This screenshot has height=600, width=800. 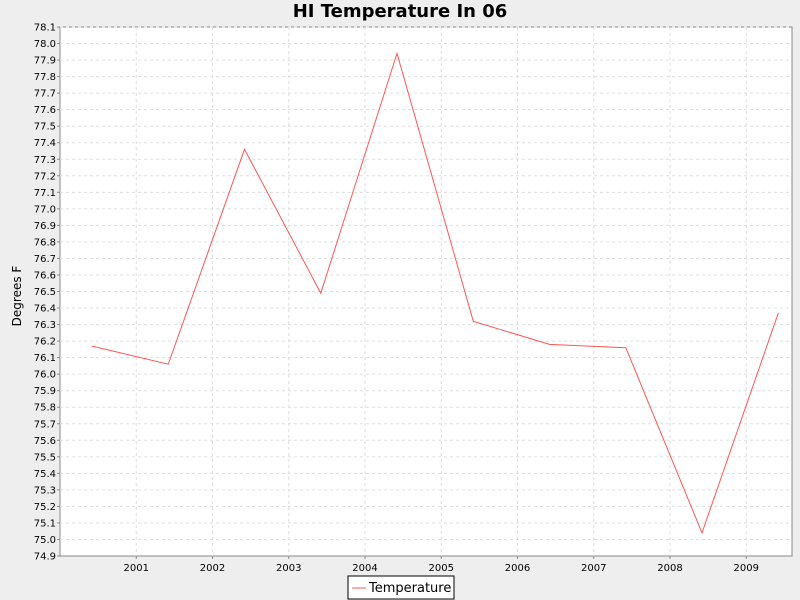 I want to click on y-tick-label: 75.8, so click(x=45, y=408).